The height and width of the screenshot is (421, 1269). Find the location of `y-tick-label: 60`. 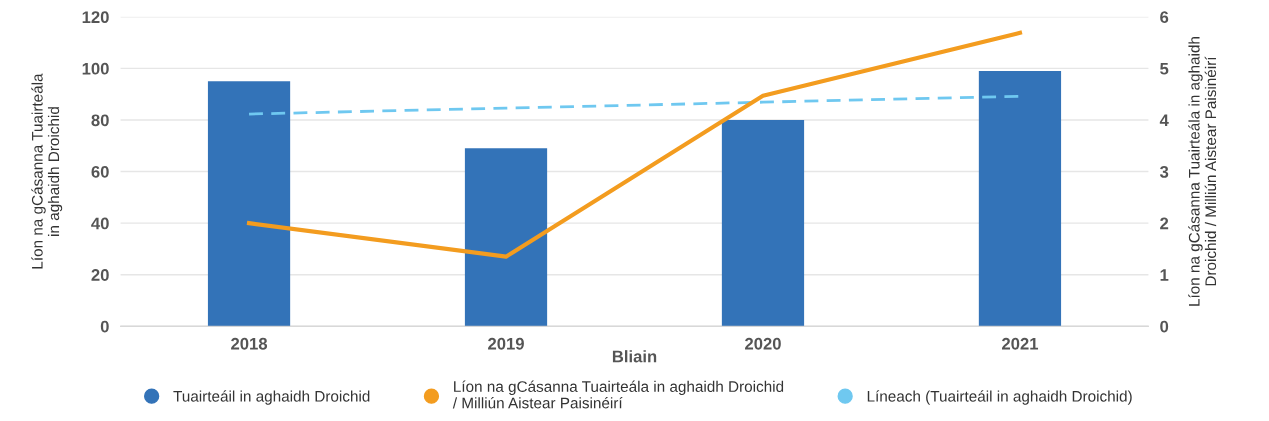

y-tick-label: 60 is located at coordinates (100, 171).